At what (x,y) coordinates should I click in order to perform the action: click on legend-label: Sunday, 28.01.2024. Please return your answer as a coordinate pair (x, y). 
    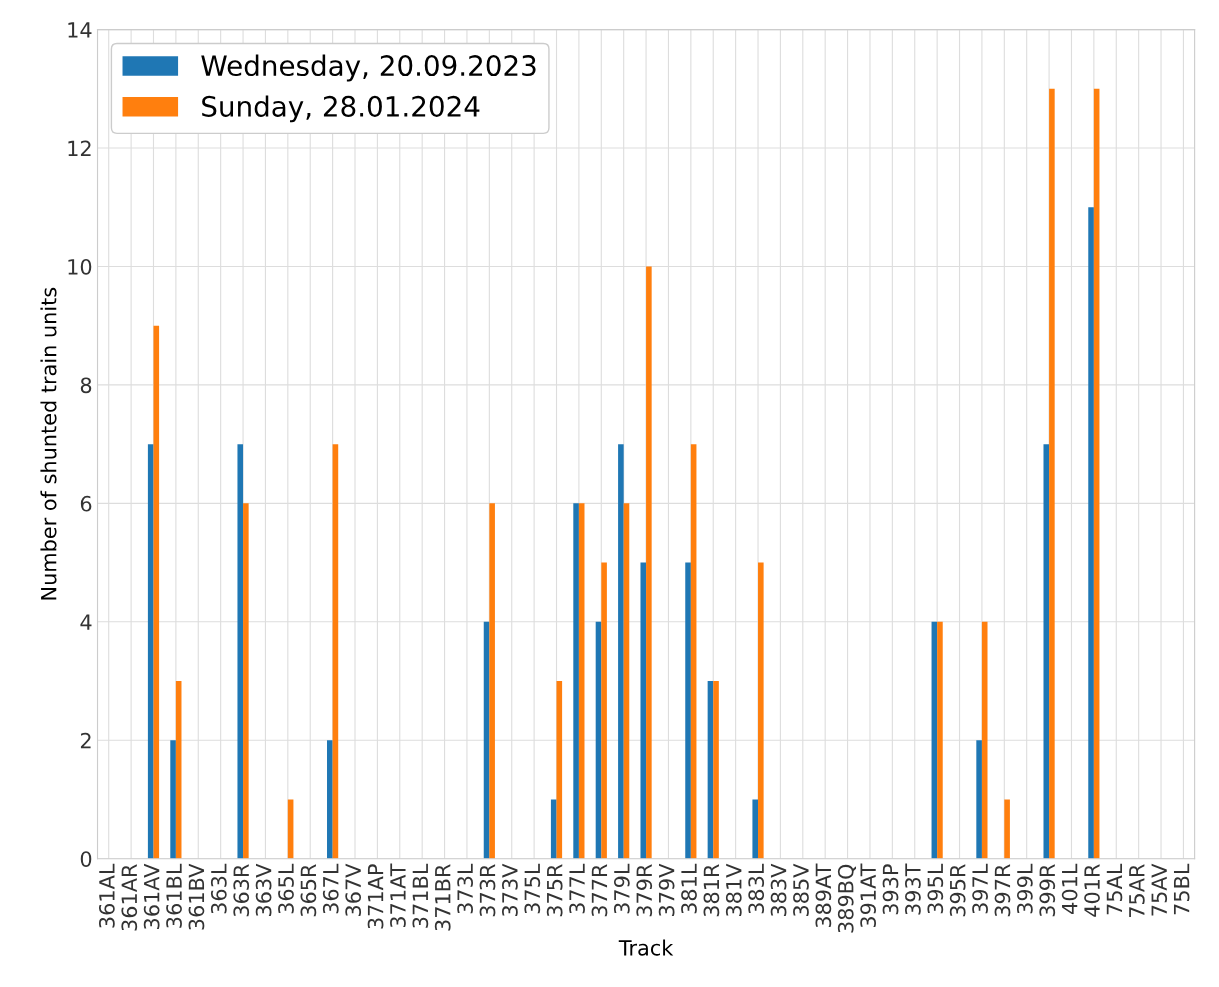
    Looking at the image, I should click on (341, 109).